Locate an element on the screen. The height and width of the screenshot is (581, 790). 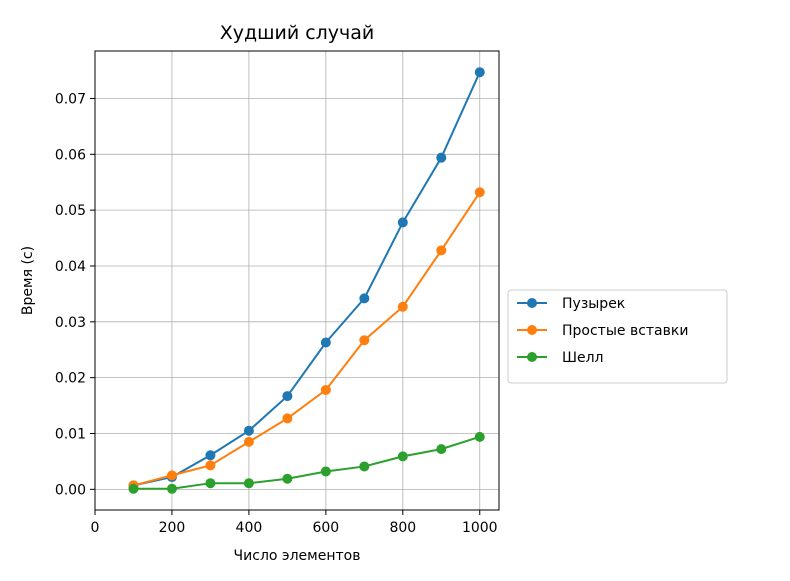
series-line is located at coordinates (307, 462).